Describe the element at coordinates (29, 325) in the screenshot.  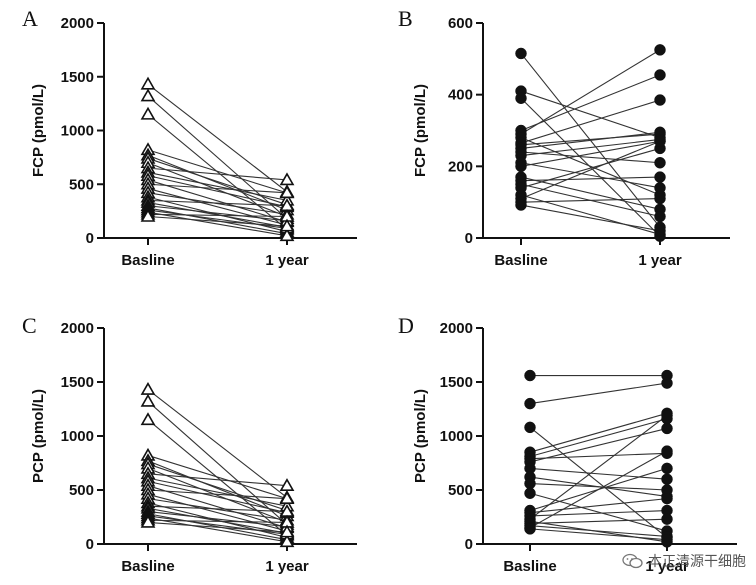
I see `panel-letter: C` at that location.